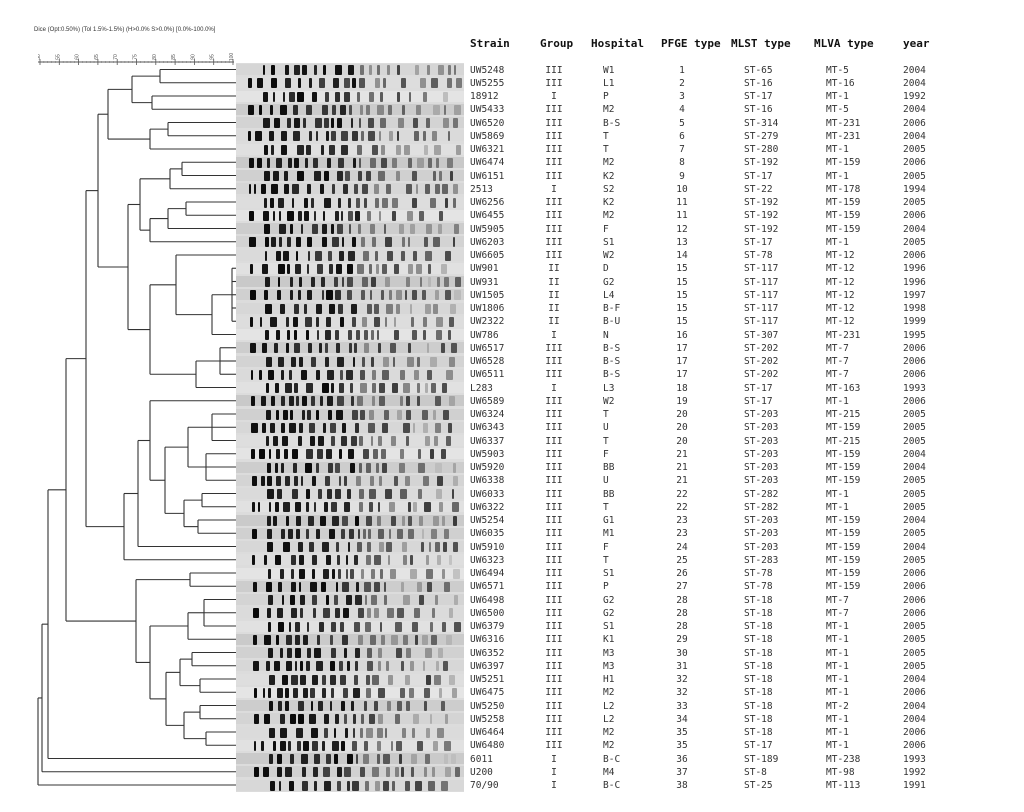 This screenshot has width=1024, height=812. Describe the element at coordinates (136, 59) in the screenshot. I see `similarity-scale: 50 55 60 65 70 75 80 85 90 95 100` at that location.